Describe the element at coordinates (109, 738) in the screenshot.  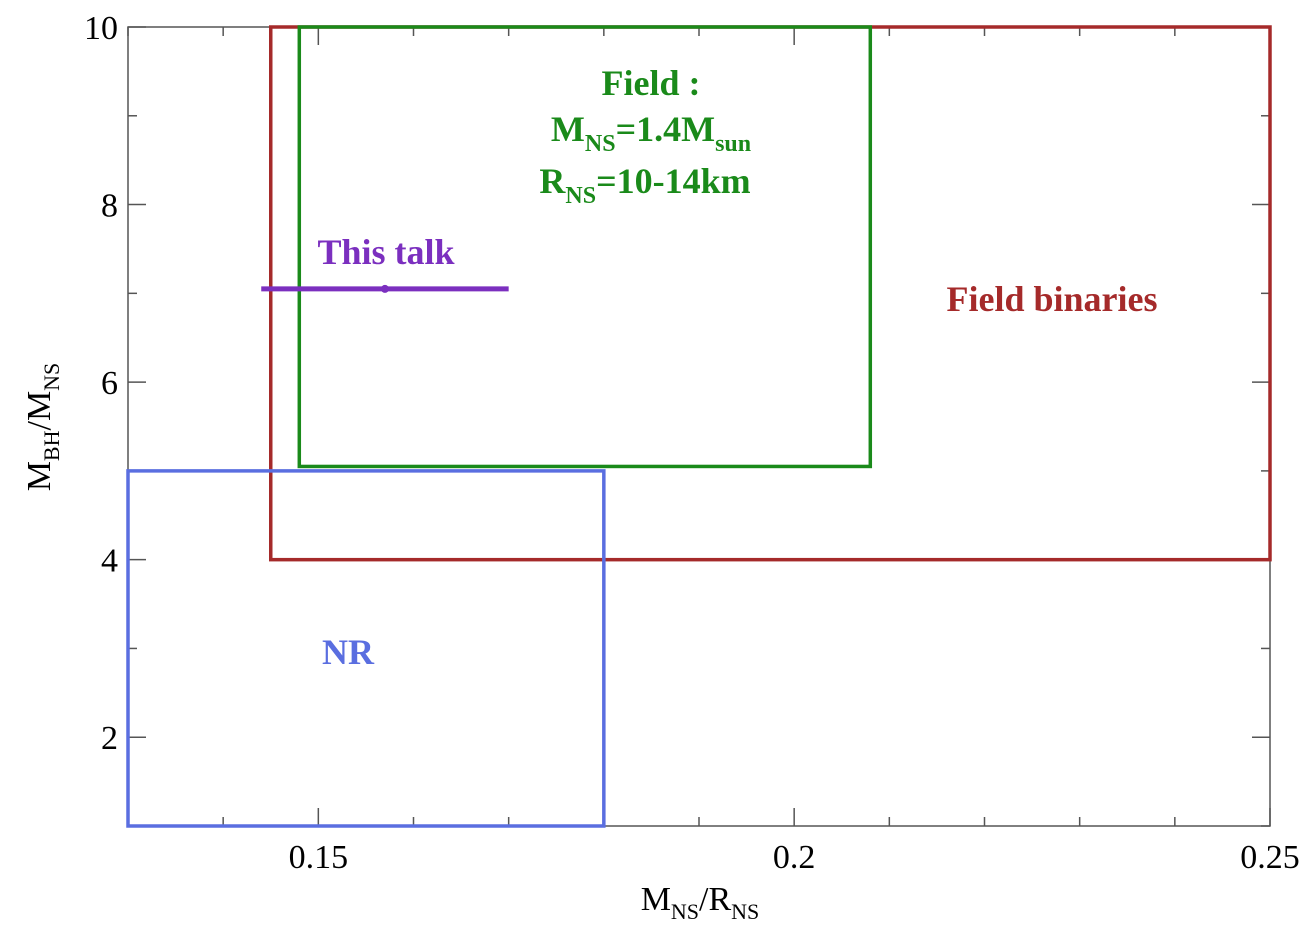
I see `y-tick-label: 2` at that location.